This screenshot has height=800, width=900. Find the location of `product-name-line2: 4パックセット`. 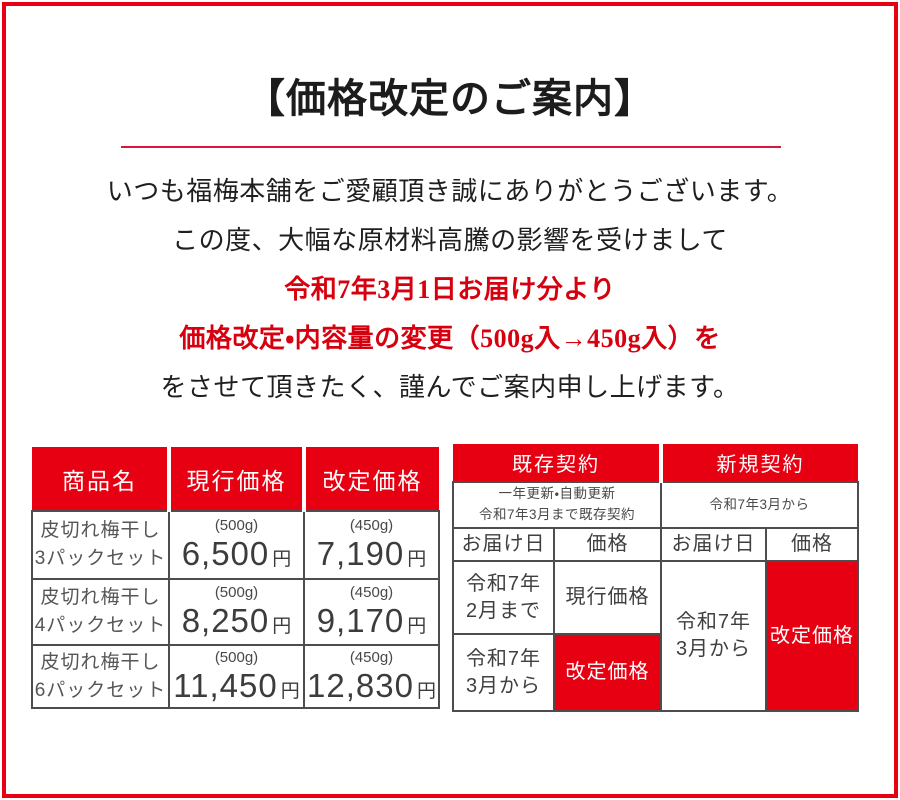

product-name-line2: 4パックセット is located at coordinates (100, 625).